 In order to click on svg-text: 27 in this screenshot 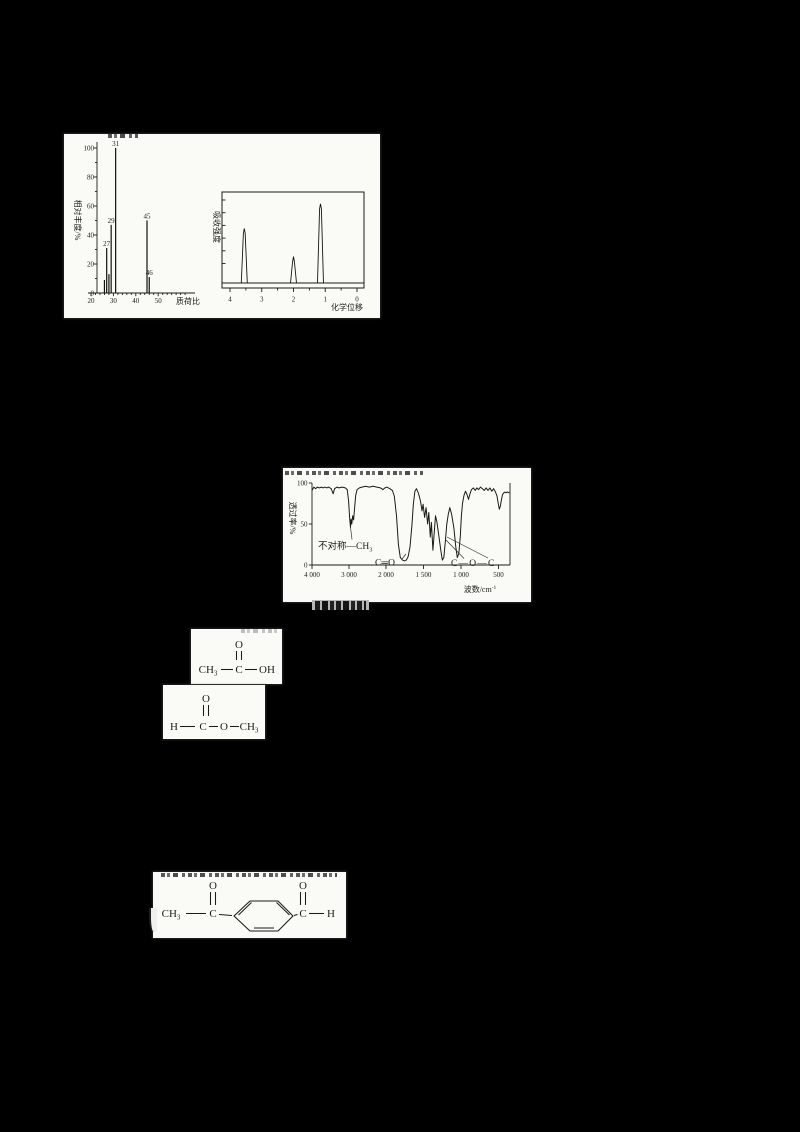, I will do `click(107, 244)`.